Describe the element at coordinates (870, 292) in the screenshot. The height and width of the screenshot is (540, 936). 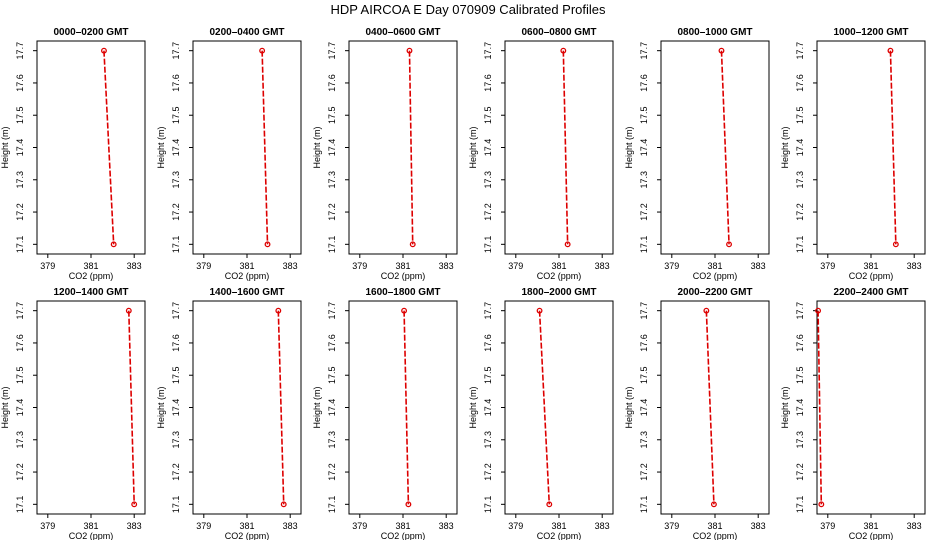
I see `panel-title: 2200–2400 GMT` at that location.